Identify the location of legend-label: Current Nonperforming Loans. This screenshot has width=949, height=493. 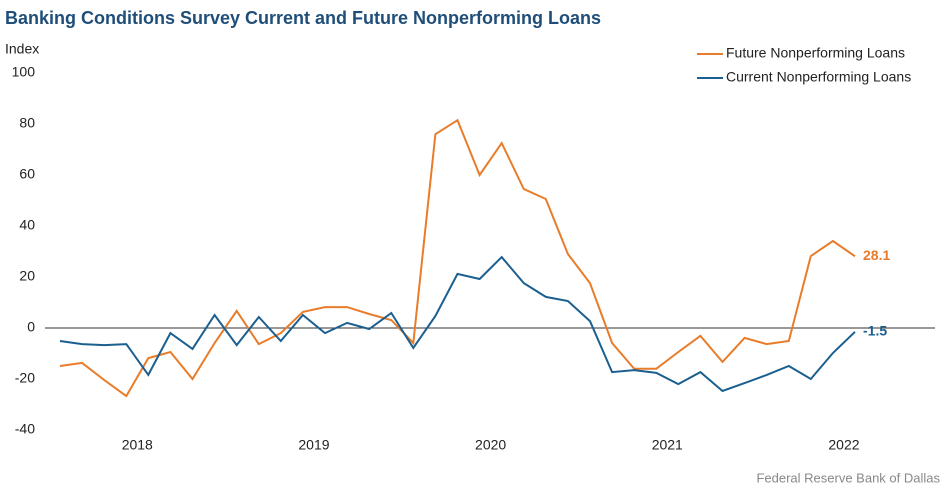
(818, 77).